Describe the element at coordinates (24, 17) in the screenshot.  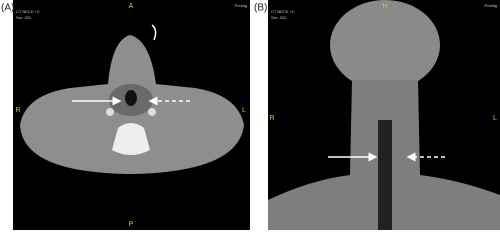
I see `overlay-series: Ser: 201` at that location.